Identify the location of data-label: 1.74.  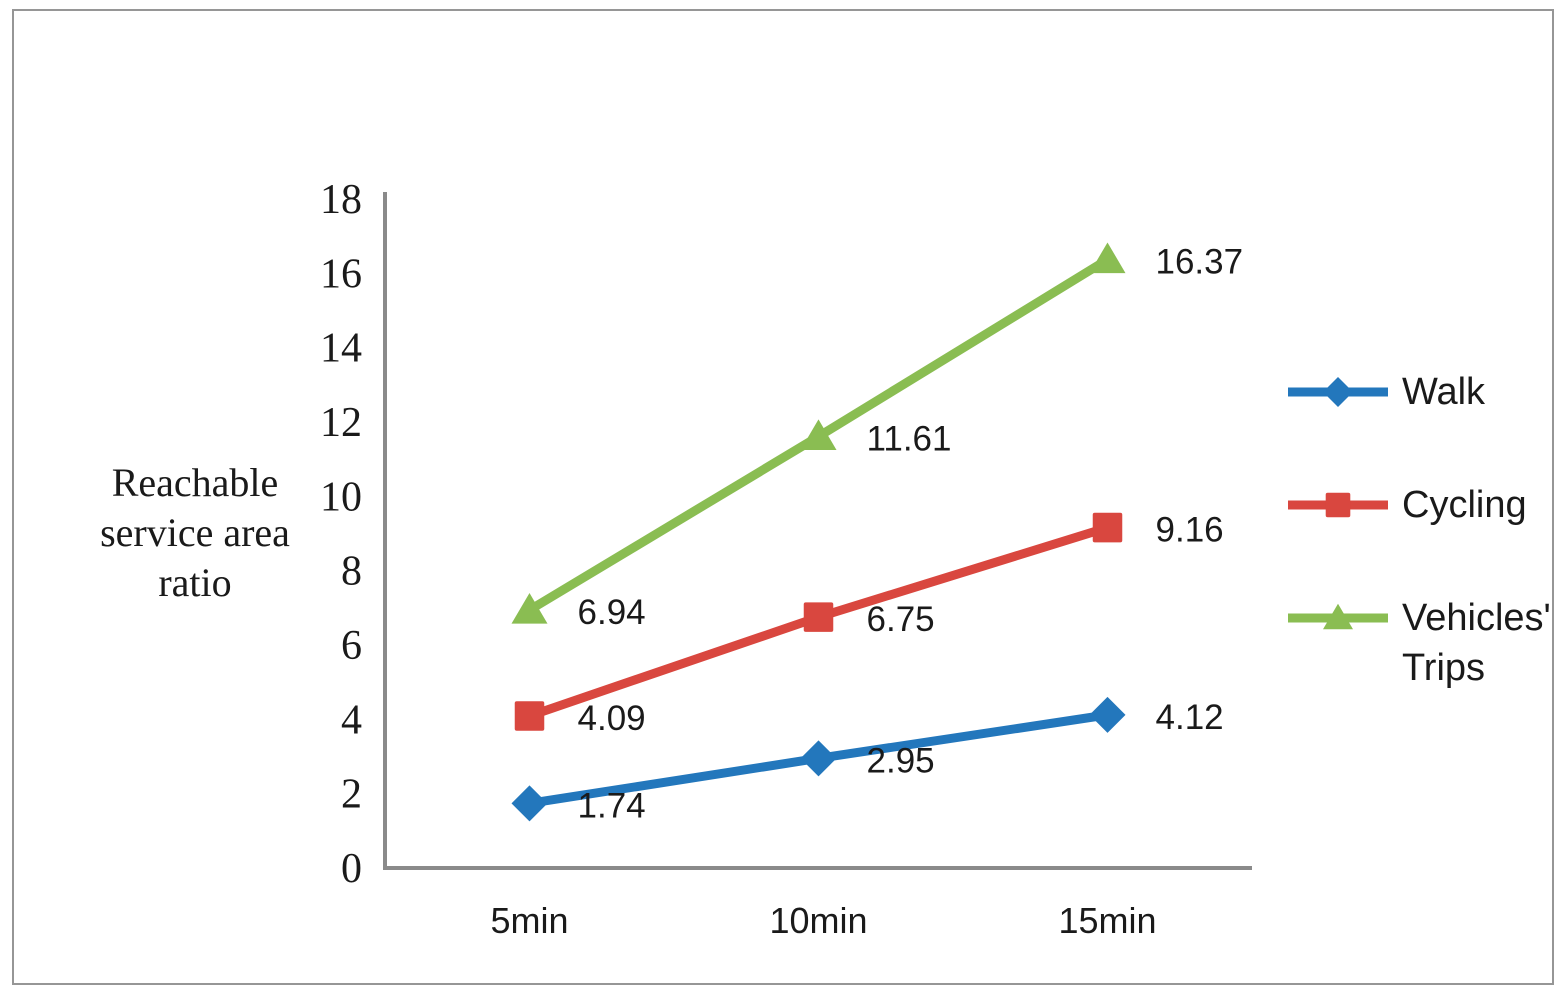
(612, 805).